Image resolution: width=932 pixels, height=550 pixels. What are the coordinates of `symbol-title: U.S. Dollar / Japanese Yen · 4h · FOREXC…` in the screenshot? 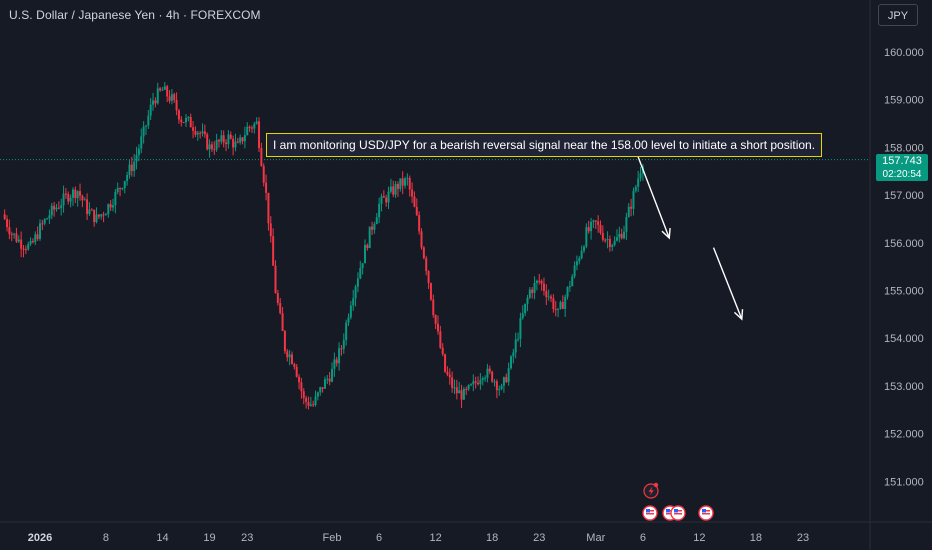 It's located at (135, 15).